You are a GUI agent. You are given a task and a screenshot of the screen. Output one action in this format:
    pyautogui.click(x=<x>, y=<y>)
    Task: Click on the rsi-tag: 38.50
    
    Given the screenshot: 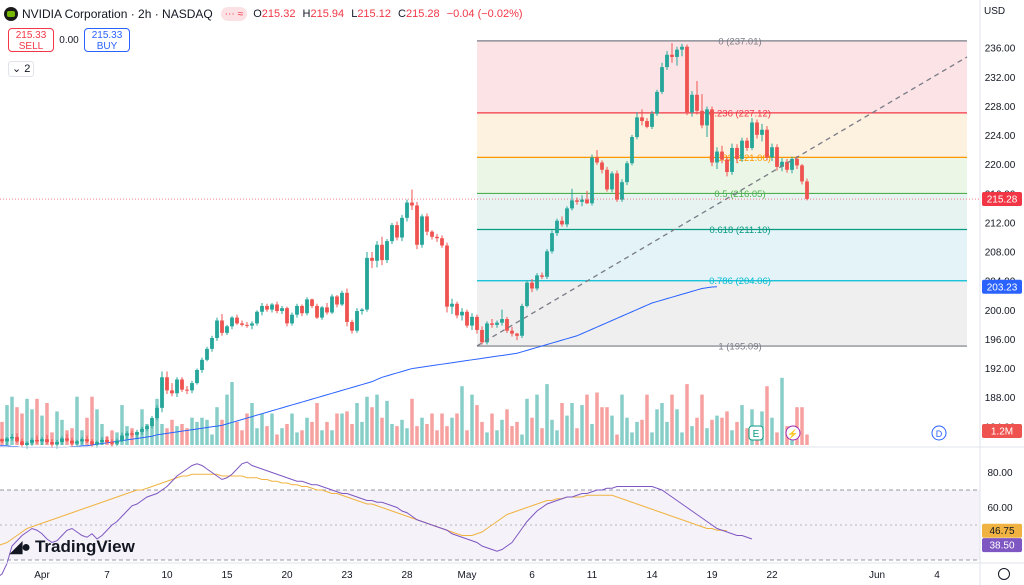 What is the action you would take?
    pyautogui.click(x=1002, y=545)
    